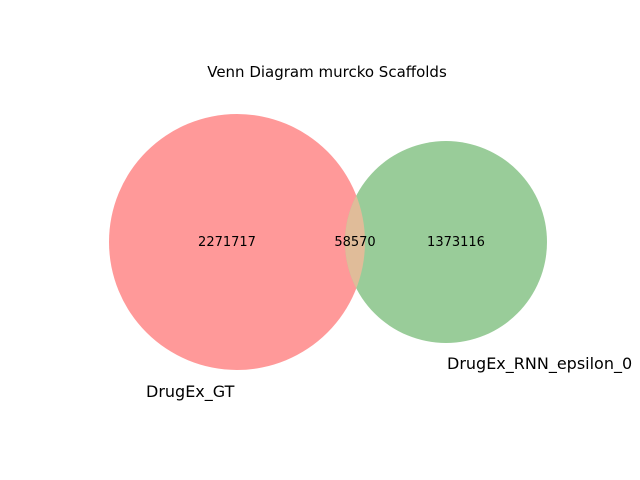 The height and width of the screenshot is (480, 640). What do you see at coordinates (539, 364) in the screenshot?
I see `set-label-drugex-rnn: DrugEx_RNN_epsilon_0` at bounding box center [539, 364].